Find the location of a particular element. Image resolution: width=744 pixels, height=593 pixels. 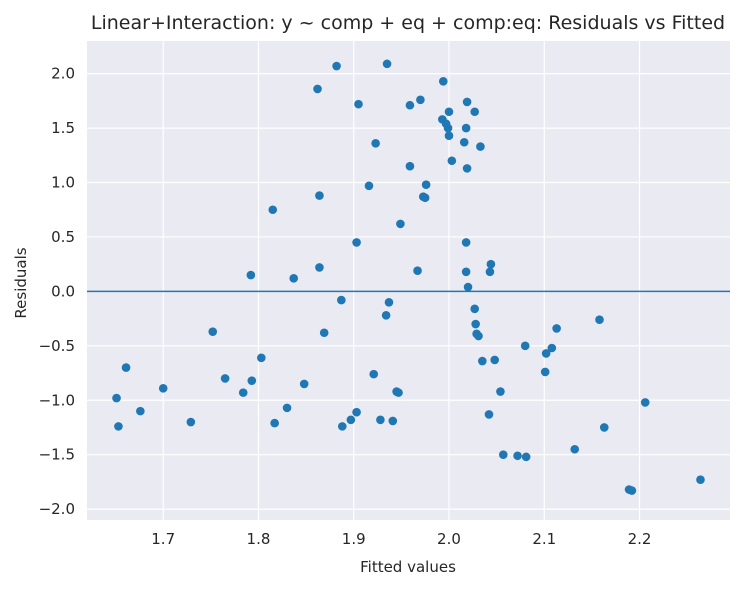

x-tick-label: 1.8 is located at coordinates (259, 539).